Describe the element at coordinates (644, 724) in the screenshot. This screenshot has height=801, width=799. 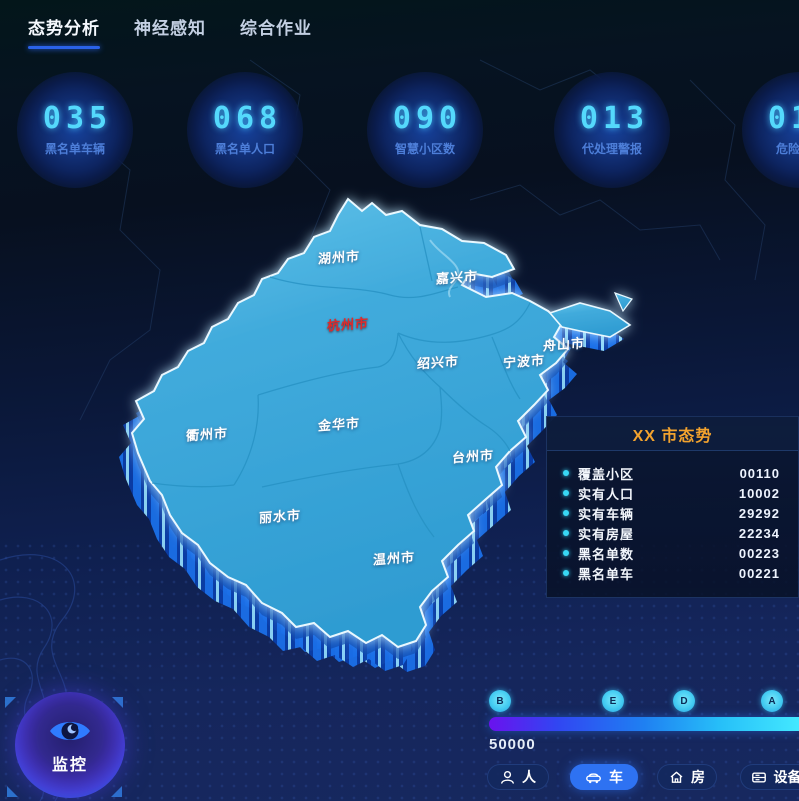
I see `gradient-slider` at that location.